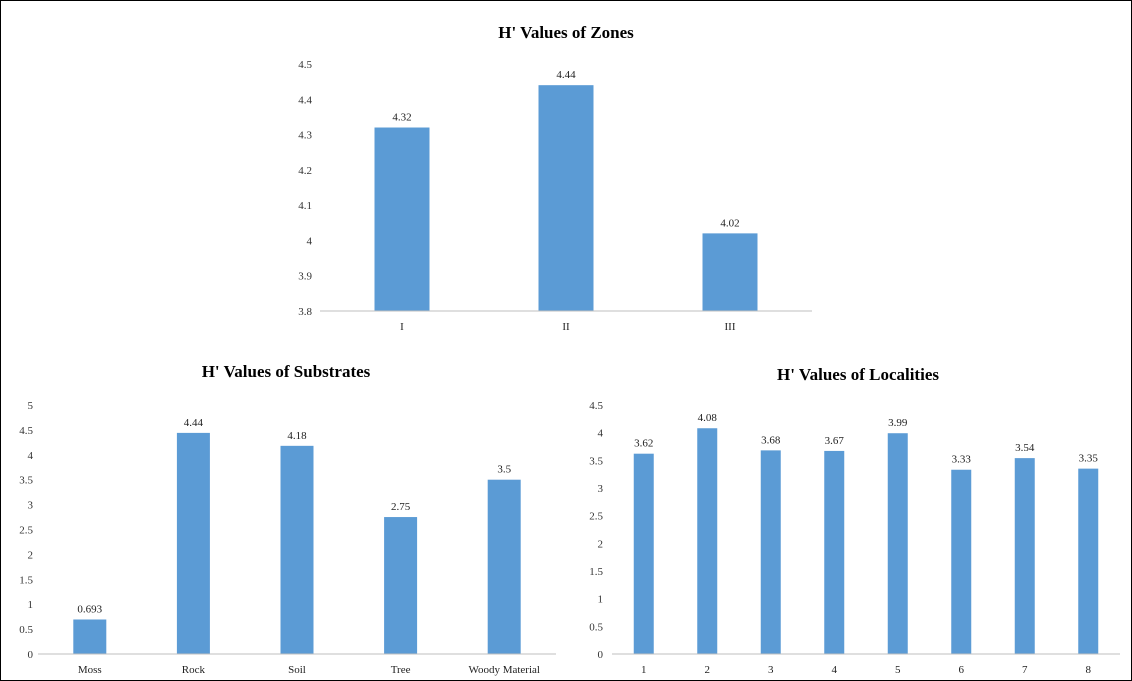 This screenshot has height=681, width=1132. What do you see at coordinates (596, 517) in the screenshot?
I see `localities-ytick-label: 2.5` at bounding box center [596, 517].